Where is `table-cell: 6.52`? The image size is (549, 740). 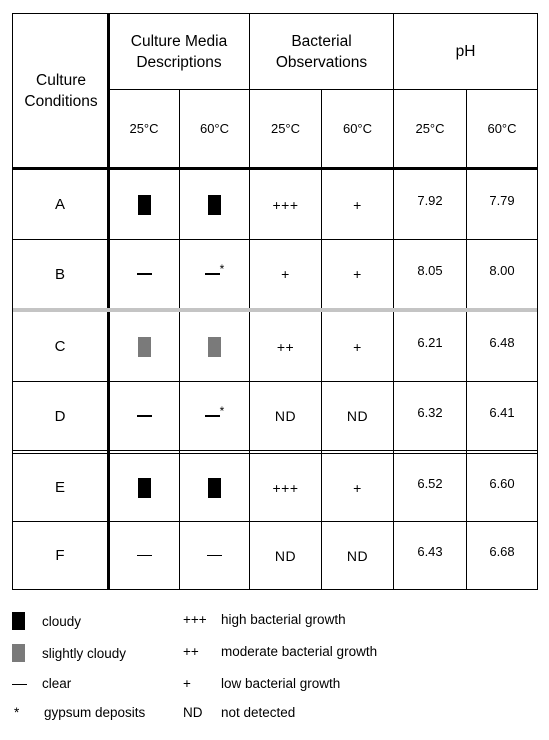
table-cell: 6.52 is located at coordinates (430, 487).